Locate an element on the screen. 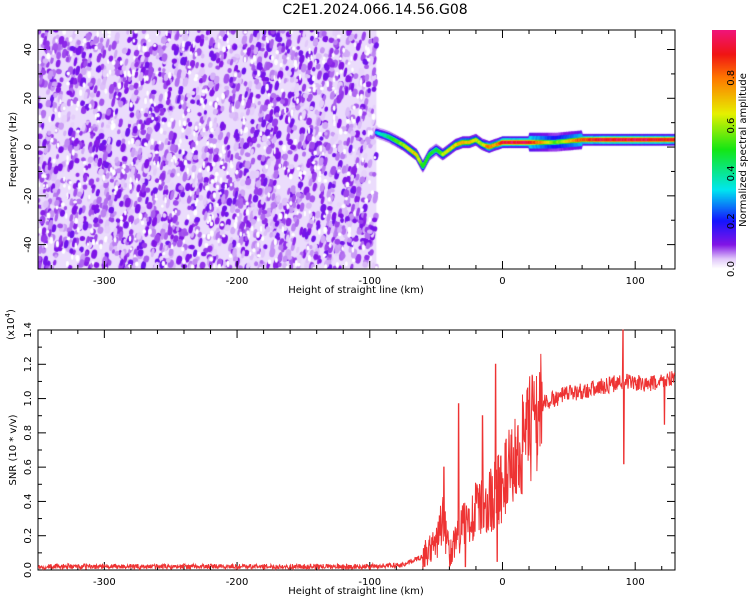  colorbar is located at coordinates (724, 149).